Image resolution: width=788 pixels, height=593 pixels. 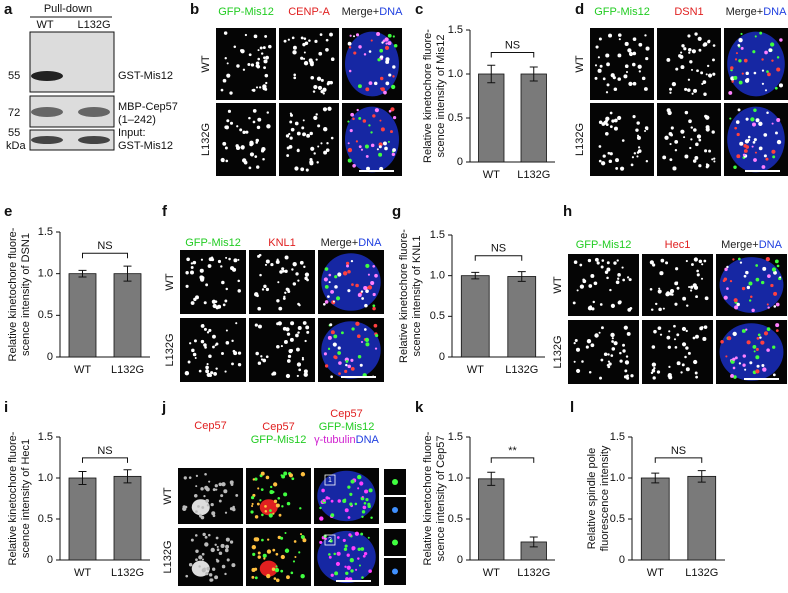 I want to click on y-tick-label: 0.5, so click(x=45, y=519).